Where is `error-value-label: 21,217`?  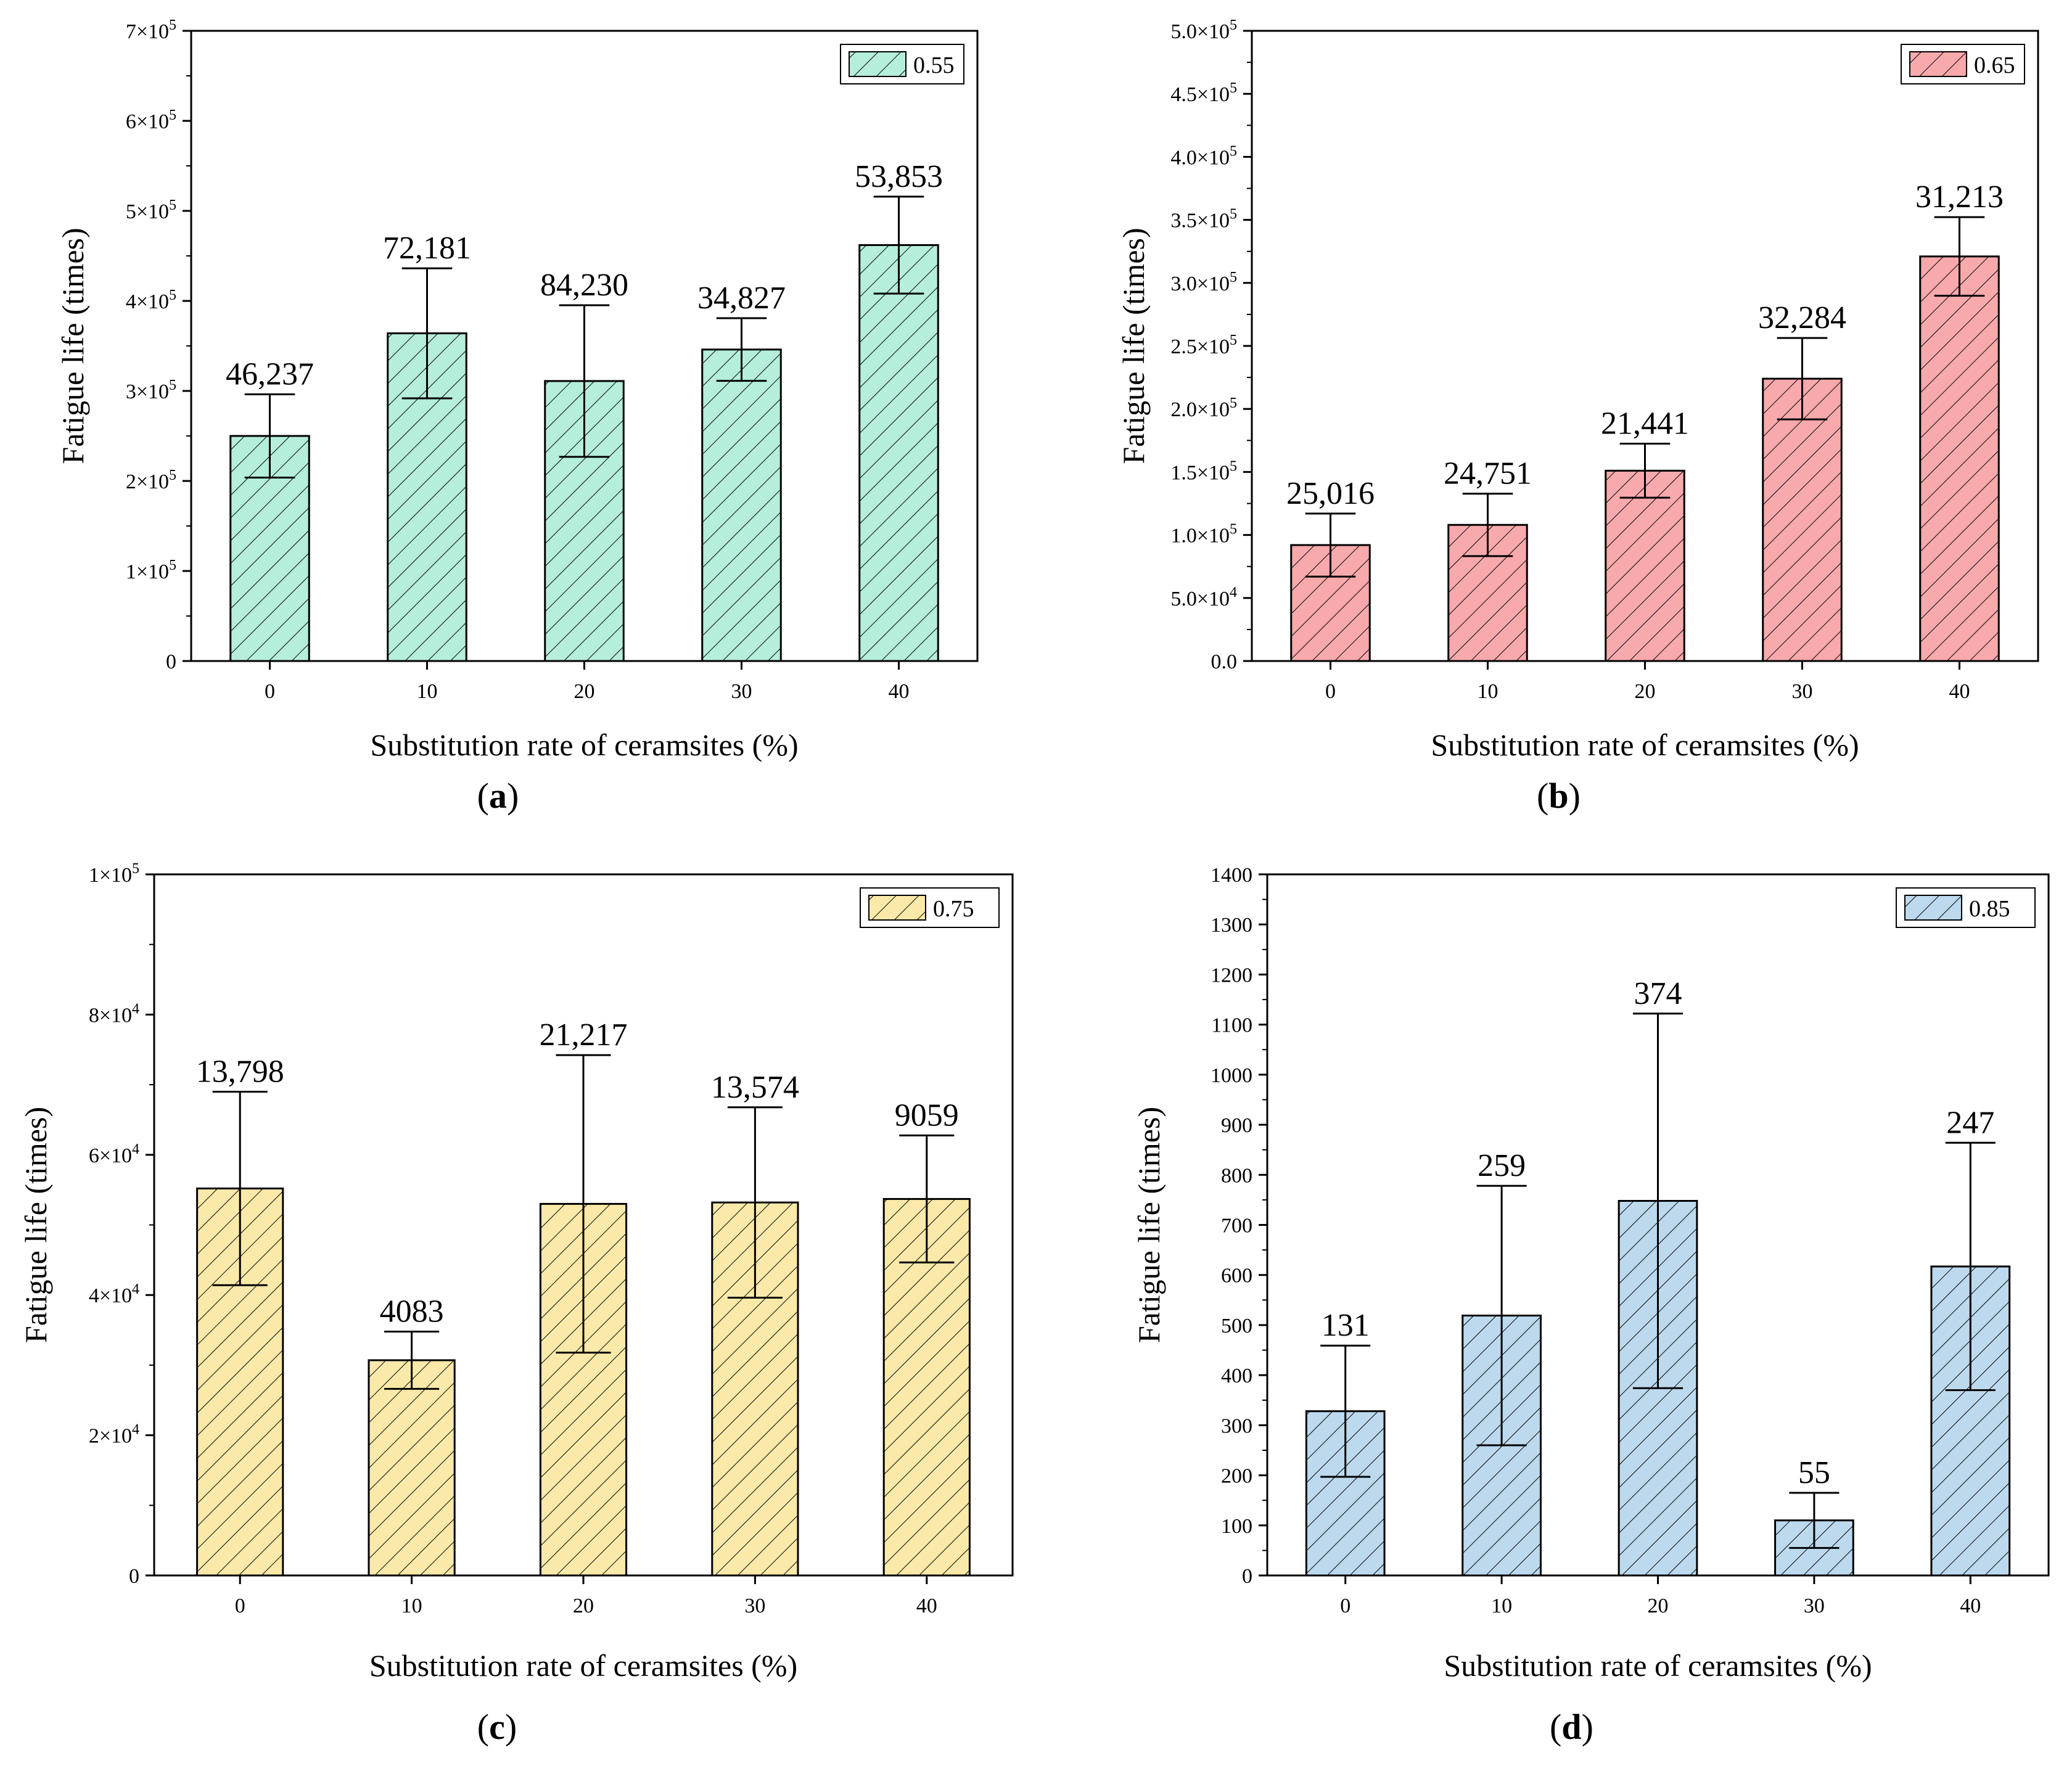
error-value-label: 21,217 is located at coordinates (584, 1035).